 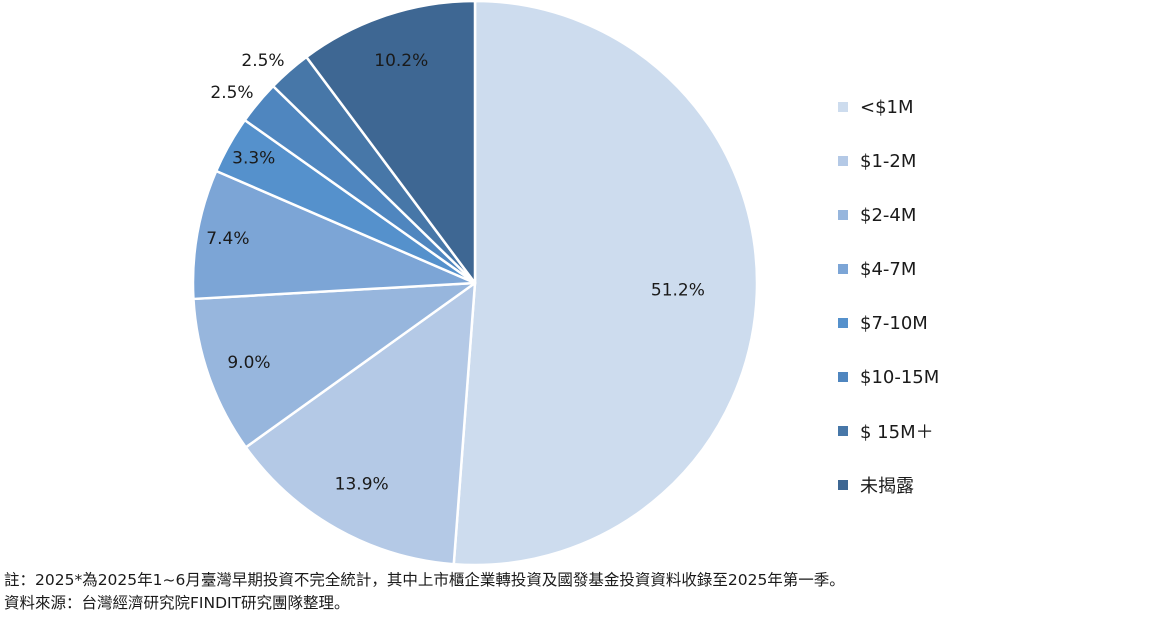 I want to click on slice-data-label: 10.2%, so click(x=401, y=61).